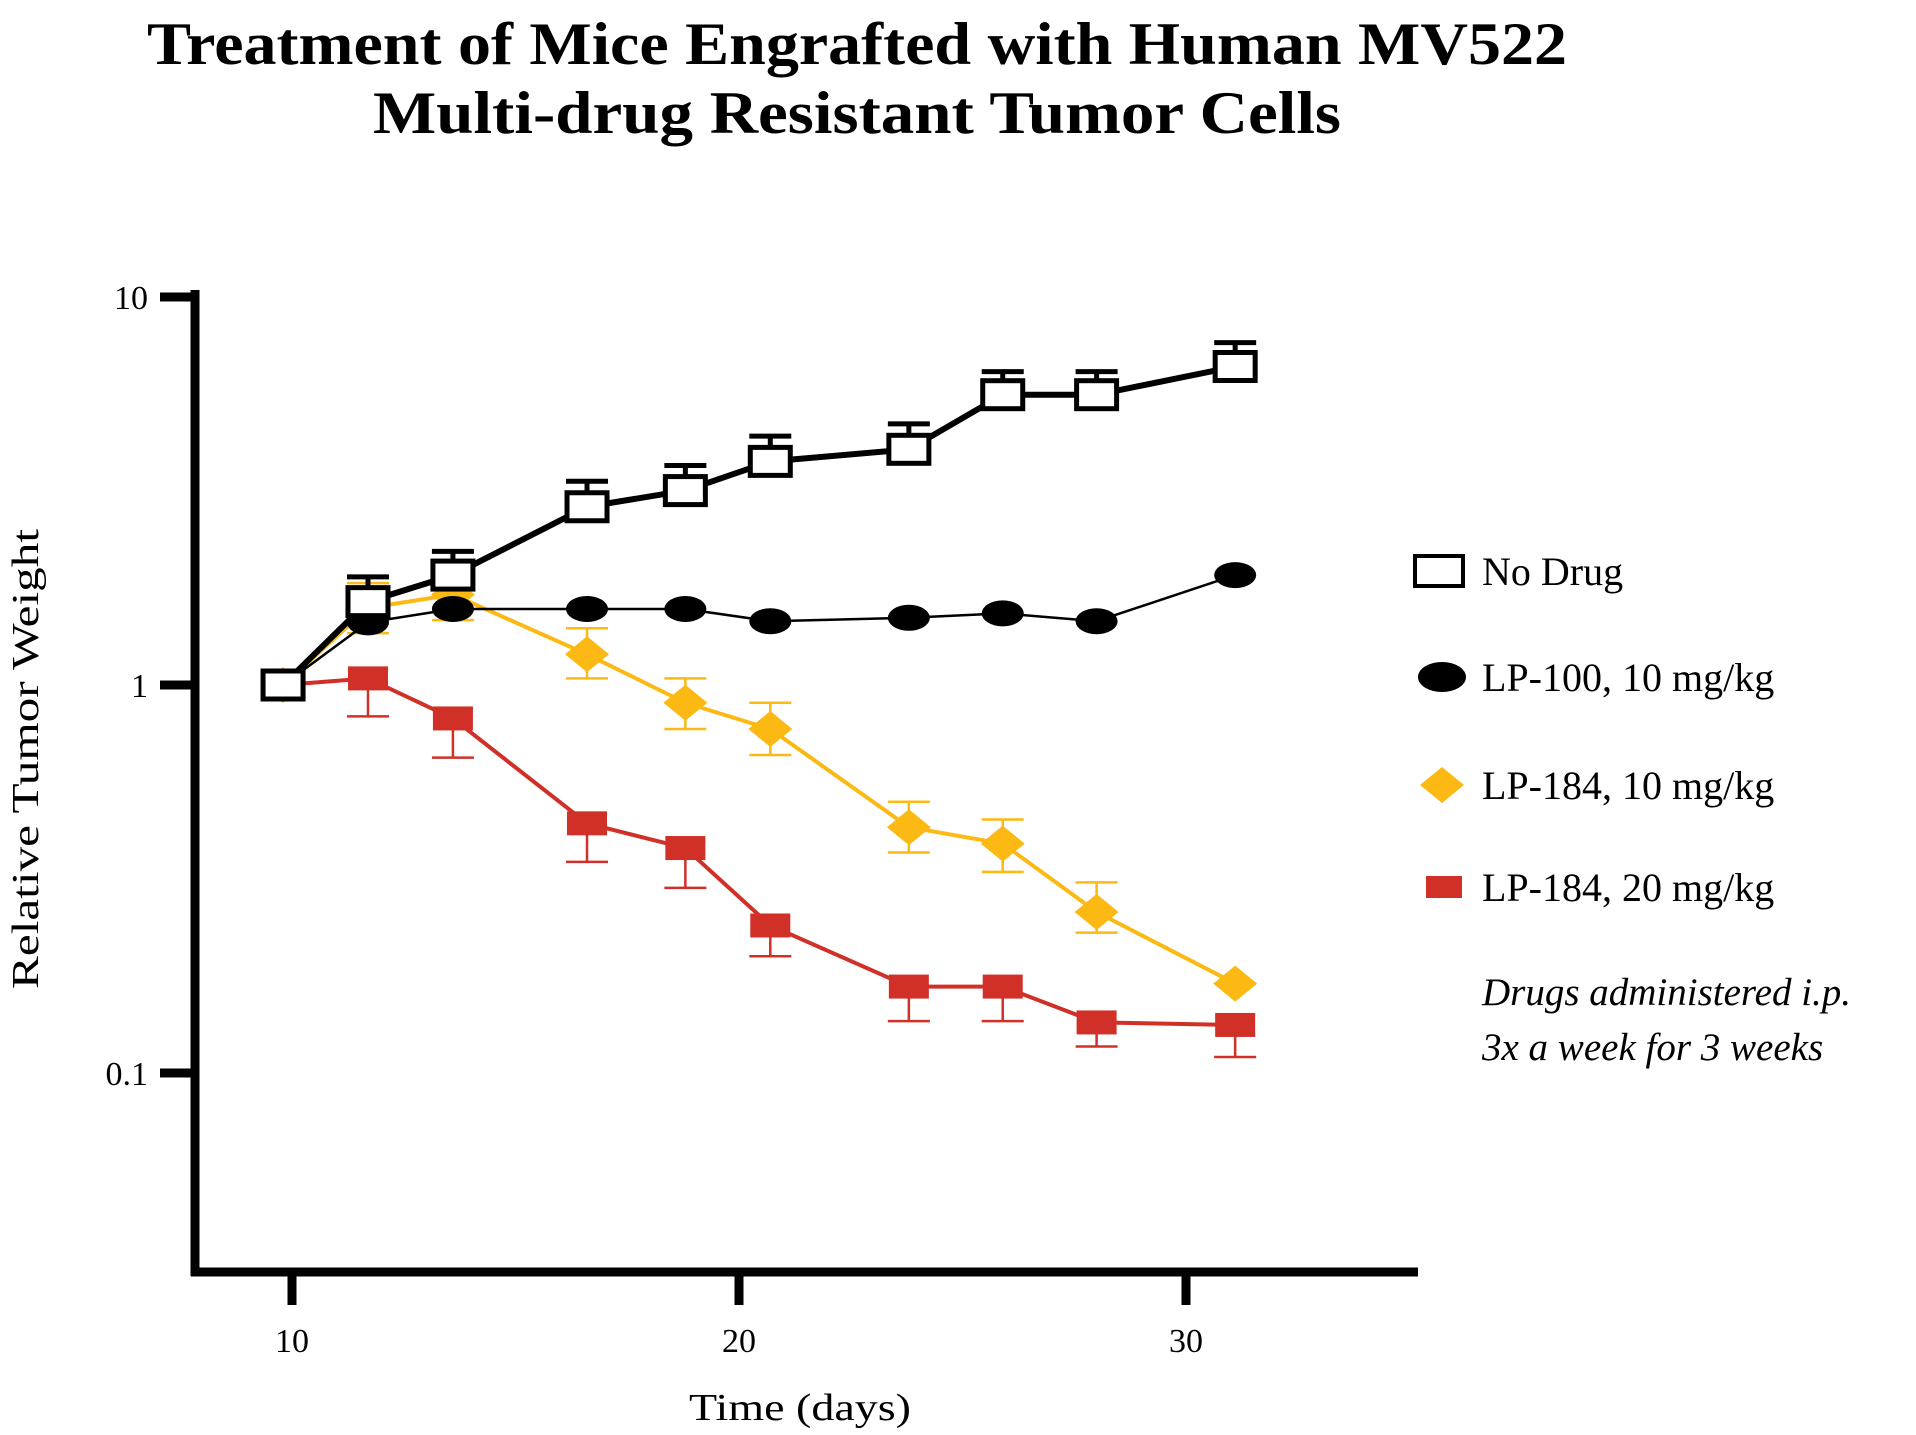  I want to click on legend-item: LP-184, 20 mg/kg, so click(1600, 887).